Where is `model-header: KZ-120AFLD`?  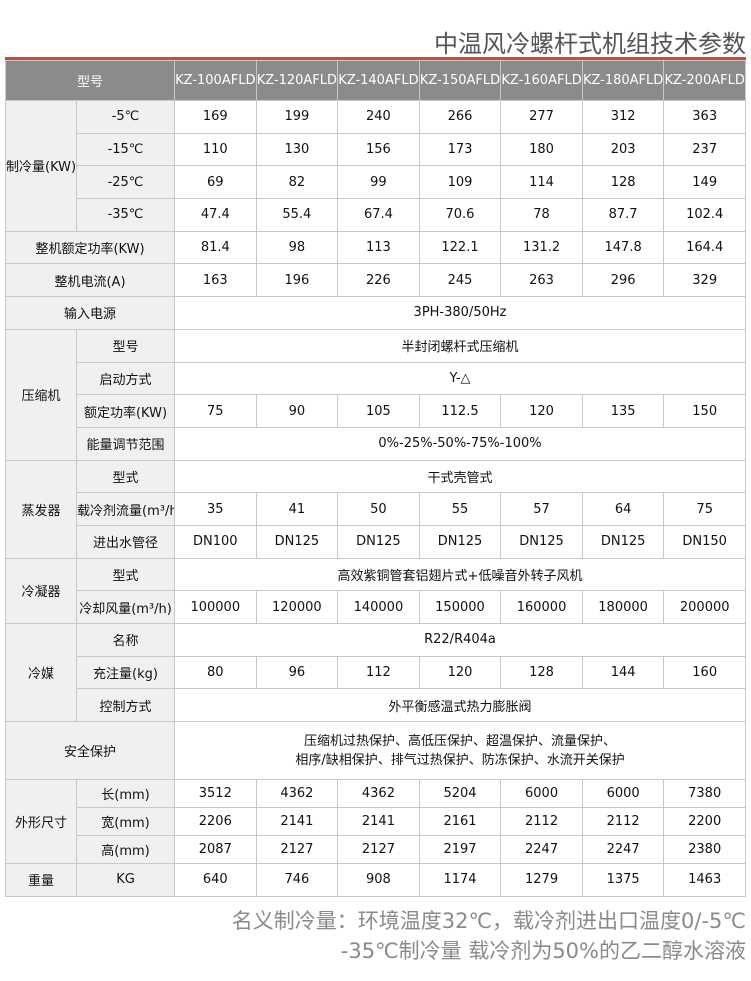 model-header: KZ-120AFLD is located at coordinates (297, 80).